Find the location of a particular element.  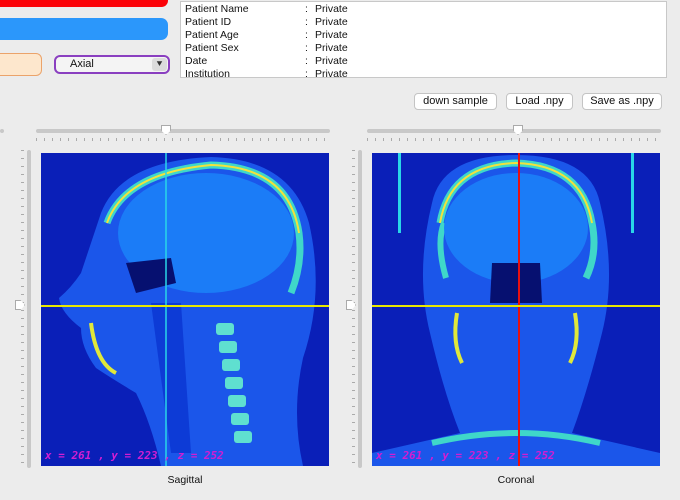

view-select: Axial ⯆ is located at coordinates (112, 64).